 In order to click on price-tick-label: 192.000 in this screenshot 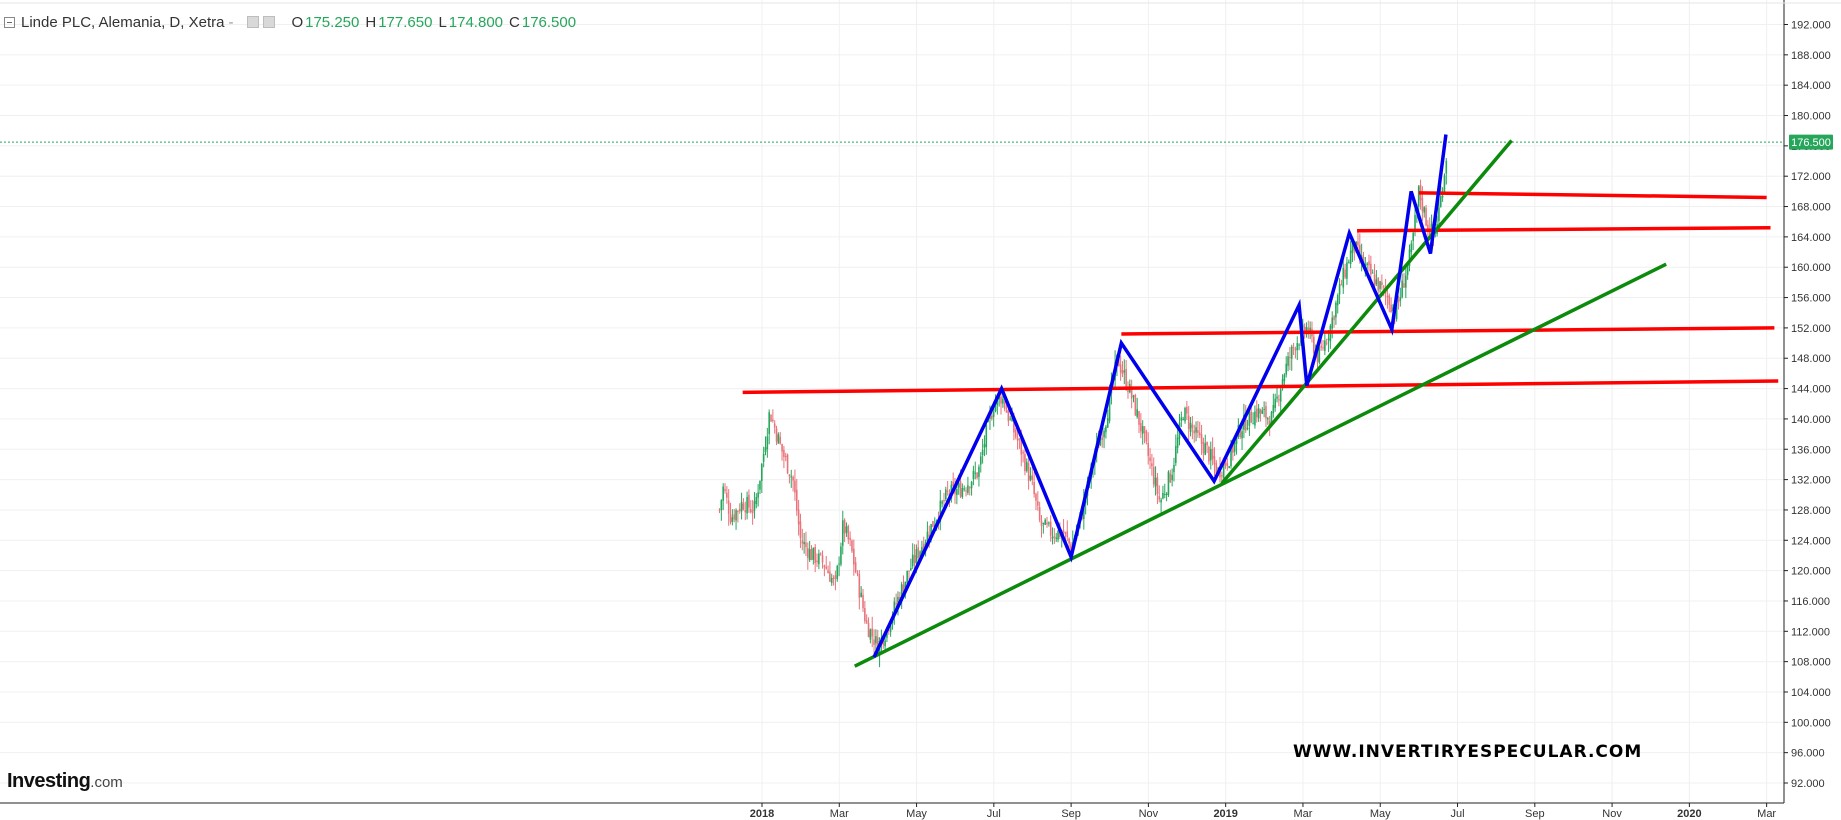, I will do `click(1811, 26)`.